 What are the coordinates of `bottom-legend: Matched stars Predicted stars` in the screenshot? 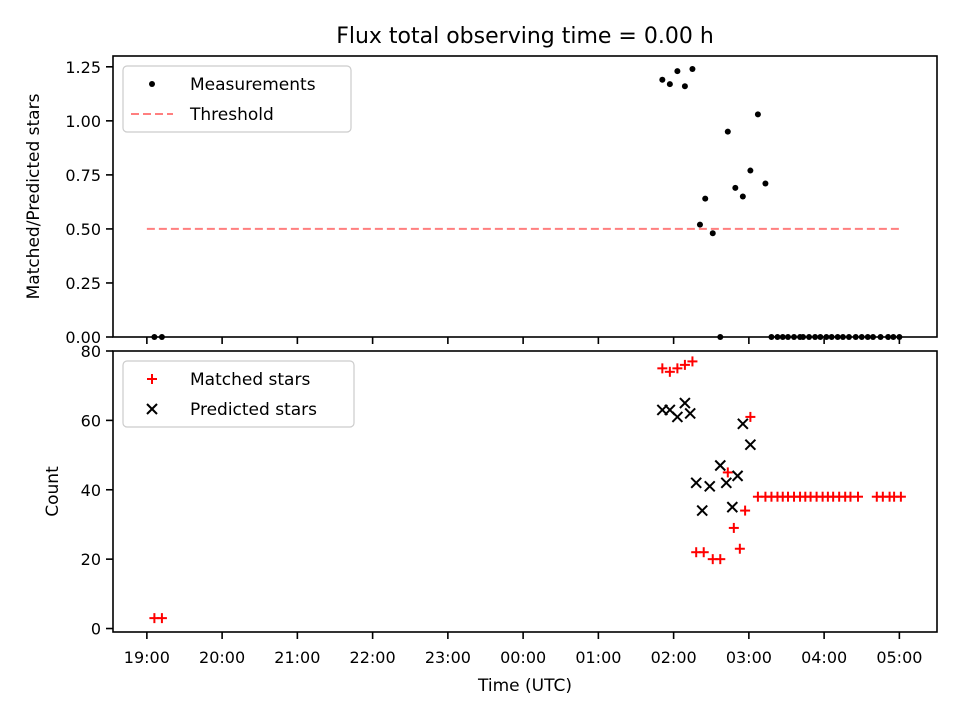 It's located at (238, 394).